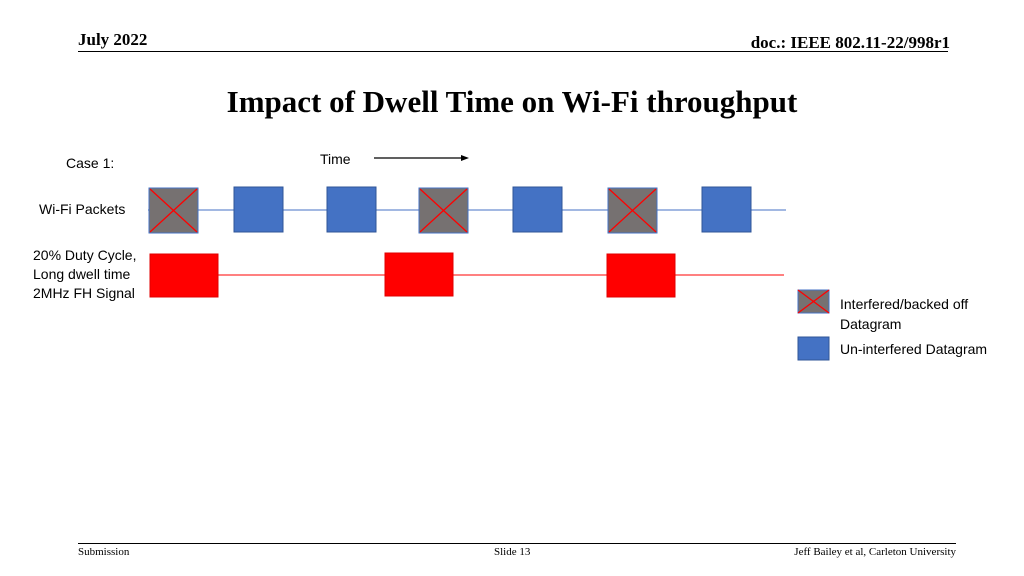 This screenshot has height=576, width=1024. I want to click on legend-ok-label: Un-interfered Datagram, so click(914, 349).